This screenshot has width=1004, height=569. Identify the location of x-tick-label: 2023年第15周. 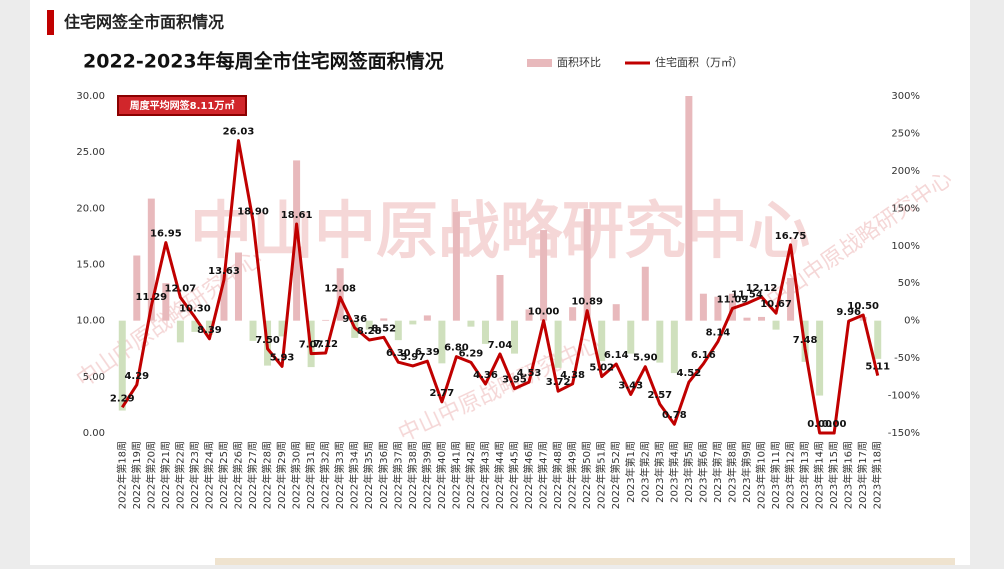
(833, 475).